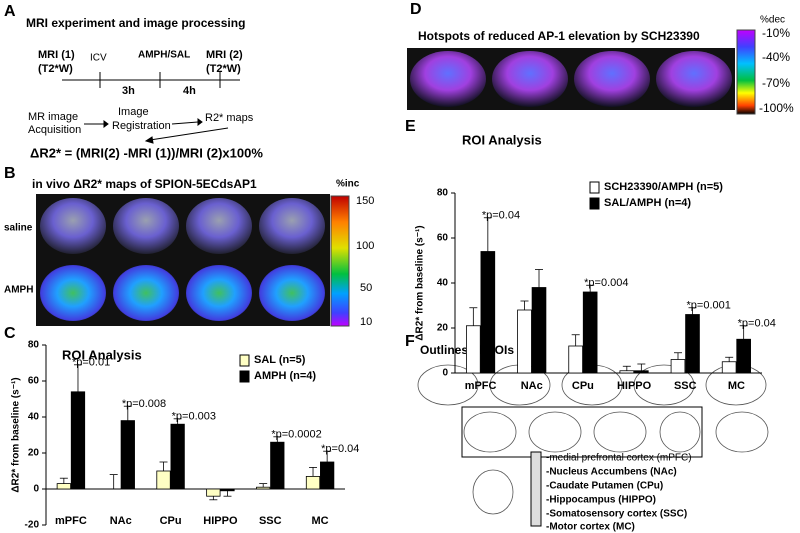 The width and height of the screenshot is (800, 533). I want to click on y-tick-label: 60, so click(443, 238).